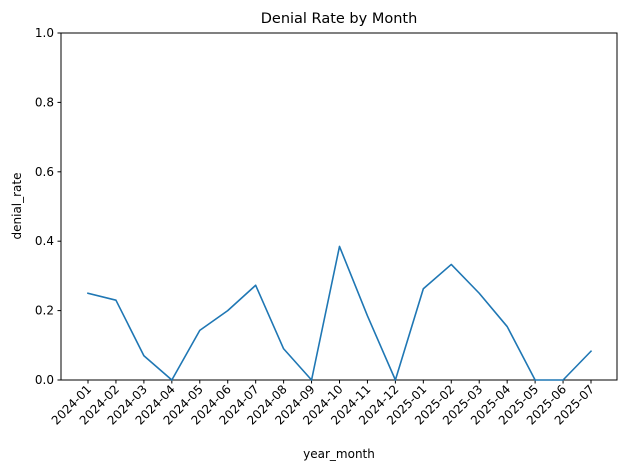 This screenshot has height=470, width=627. I want to click on y-tick-label: 0.8, so click(44, 102).